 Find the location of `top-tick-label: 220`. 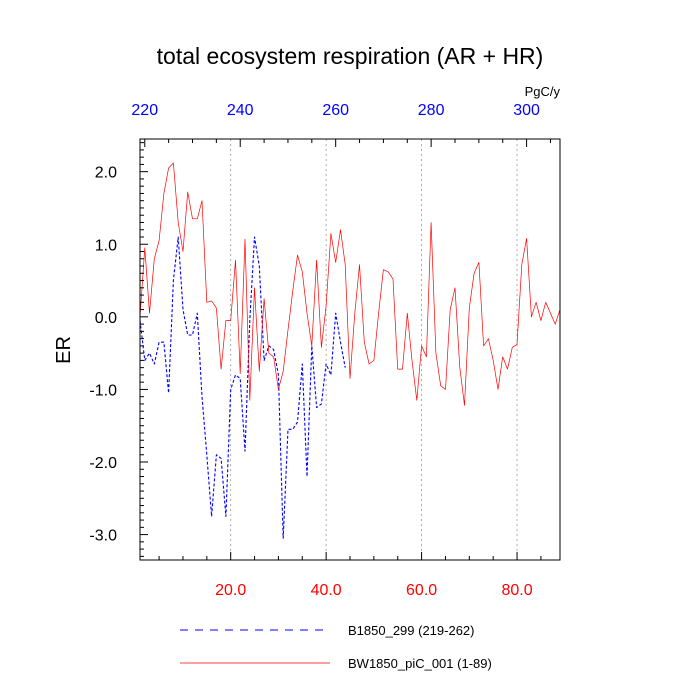

top-tick-label: 220 is located at coordinates (144, 110).